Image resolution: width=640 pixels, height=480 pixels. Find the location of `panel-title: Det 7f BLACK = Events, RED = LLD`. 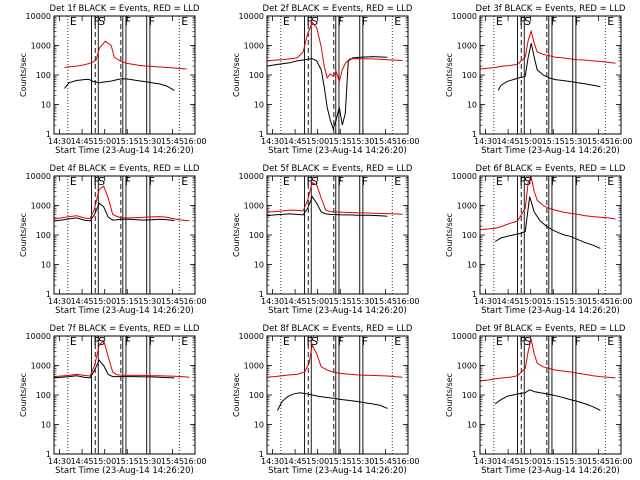

panel-title: Det 7f BLACK = Events, RED = LLD is located at coordinates (125, 329).